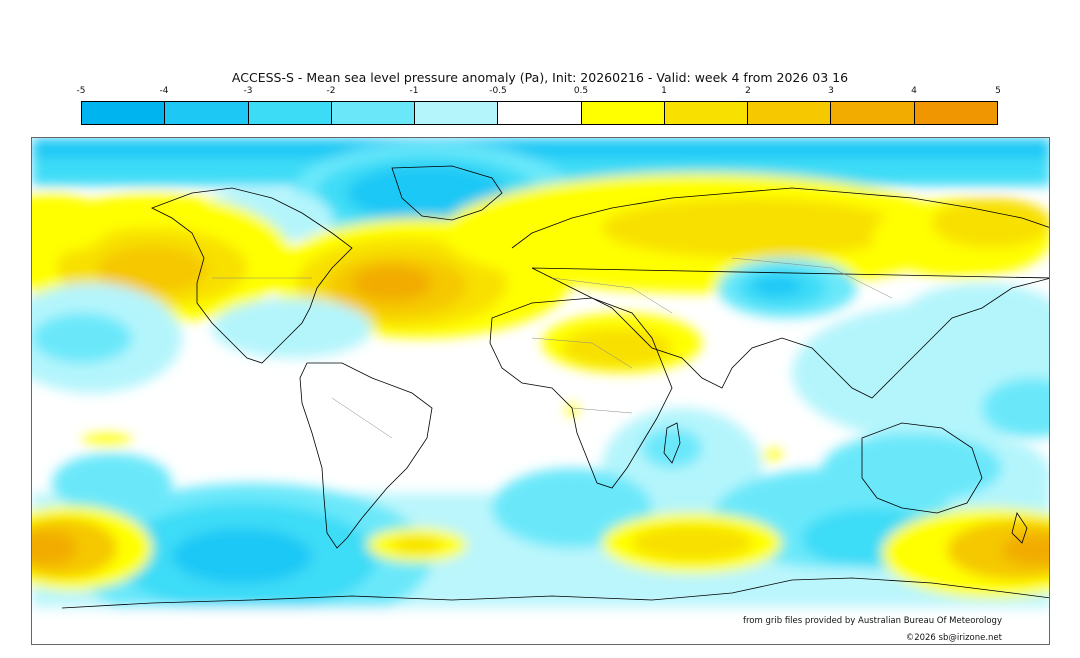 The width and height of the screenshot is (1080, 658). I want to click on colorbar-tick: -4, so click(164, 91).